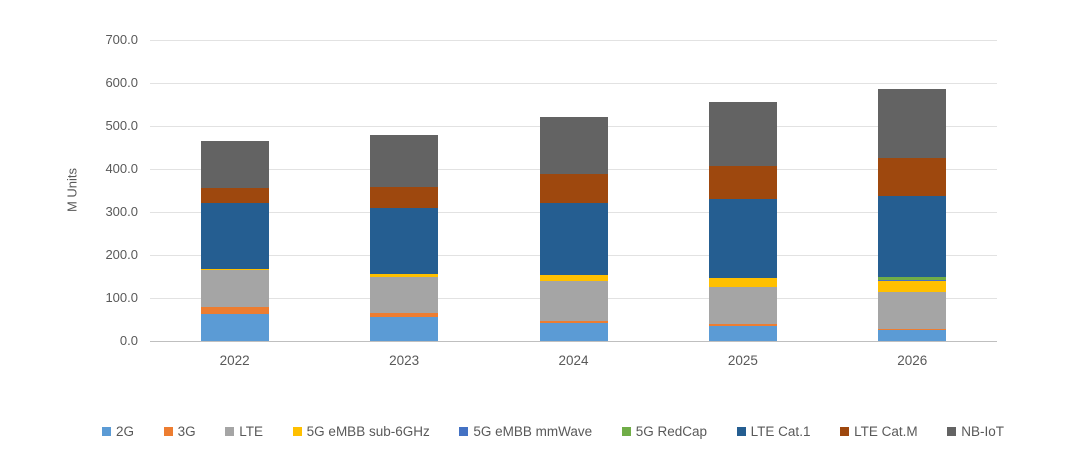 The image size is (1080, 471). What do you see at coordinates (121, 125) in the screenshot?
I see `y-tick-label-500: 500.0` at bounding box center [121, 125].